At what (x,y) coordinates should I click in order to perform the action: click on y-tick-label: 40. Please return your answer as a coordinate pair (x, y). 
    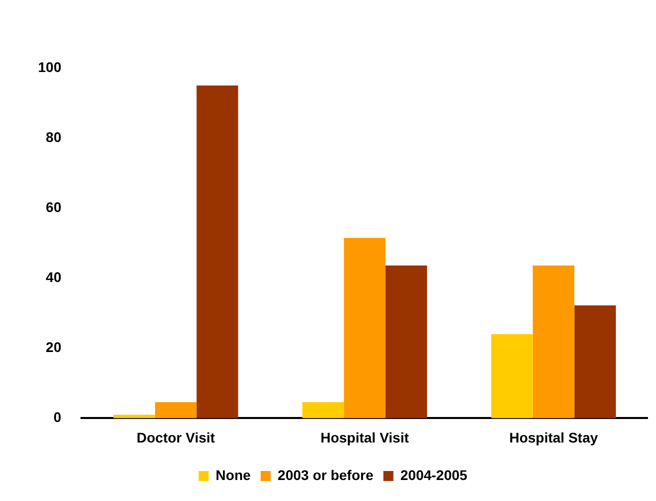
    Looking at the image, I should click on (54, 276).